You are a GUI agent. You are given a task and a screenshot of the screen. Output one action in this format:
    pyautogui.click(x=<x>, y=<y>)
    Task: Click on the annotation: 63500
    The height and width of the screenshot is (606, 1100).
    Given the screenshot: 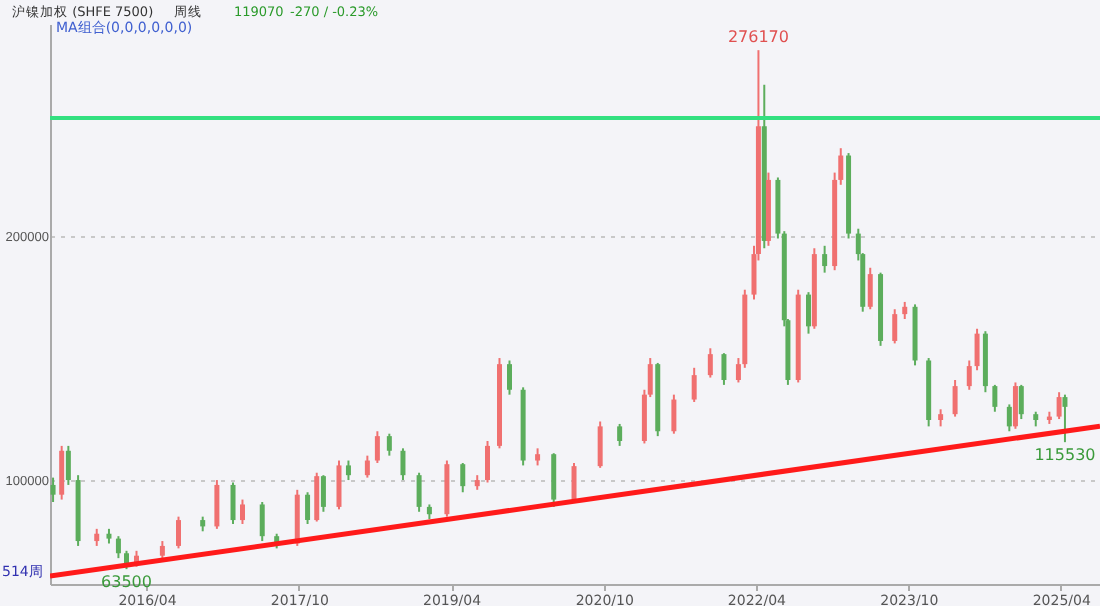 What is the action you would take?
    pyautogui.click(x=126, y=582)
    